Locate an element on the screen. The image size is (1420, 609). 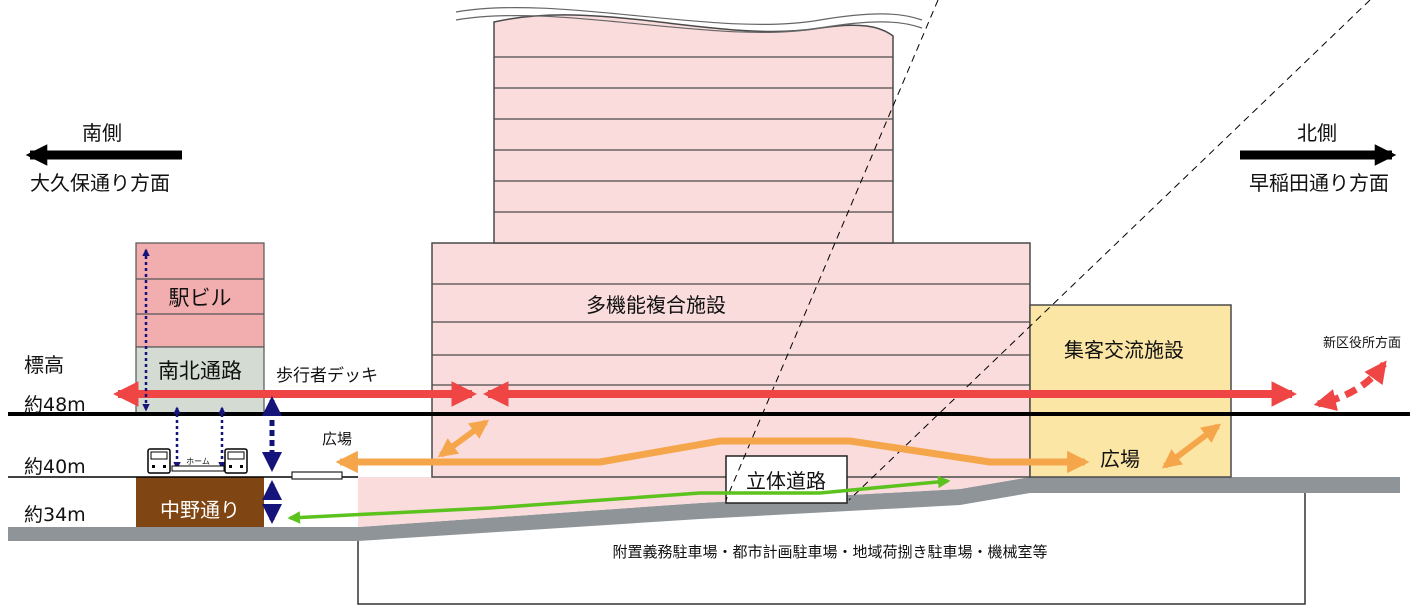
platform-label: ホーム is located at coordinates (198, 461).